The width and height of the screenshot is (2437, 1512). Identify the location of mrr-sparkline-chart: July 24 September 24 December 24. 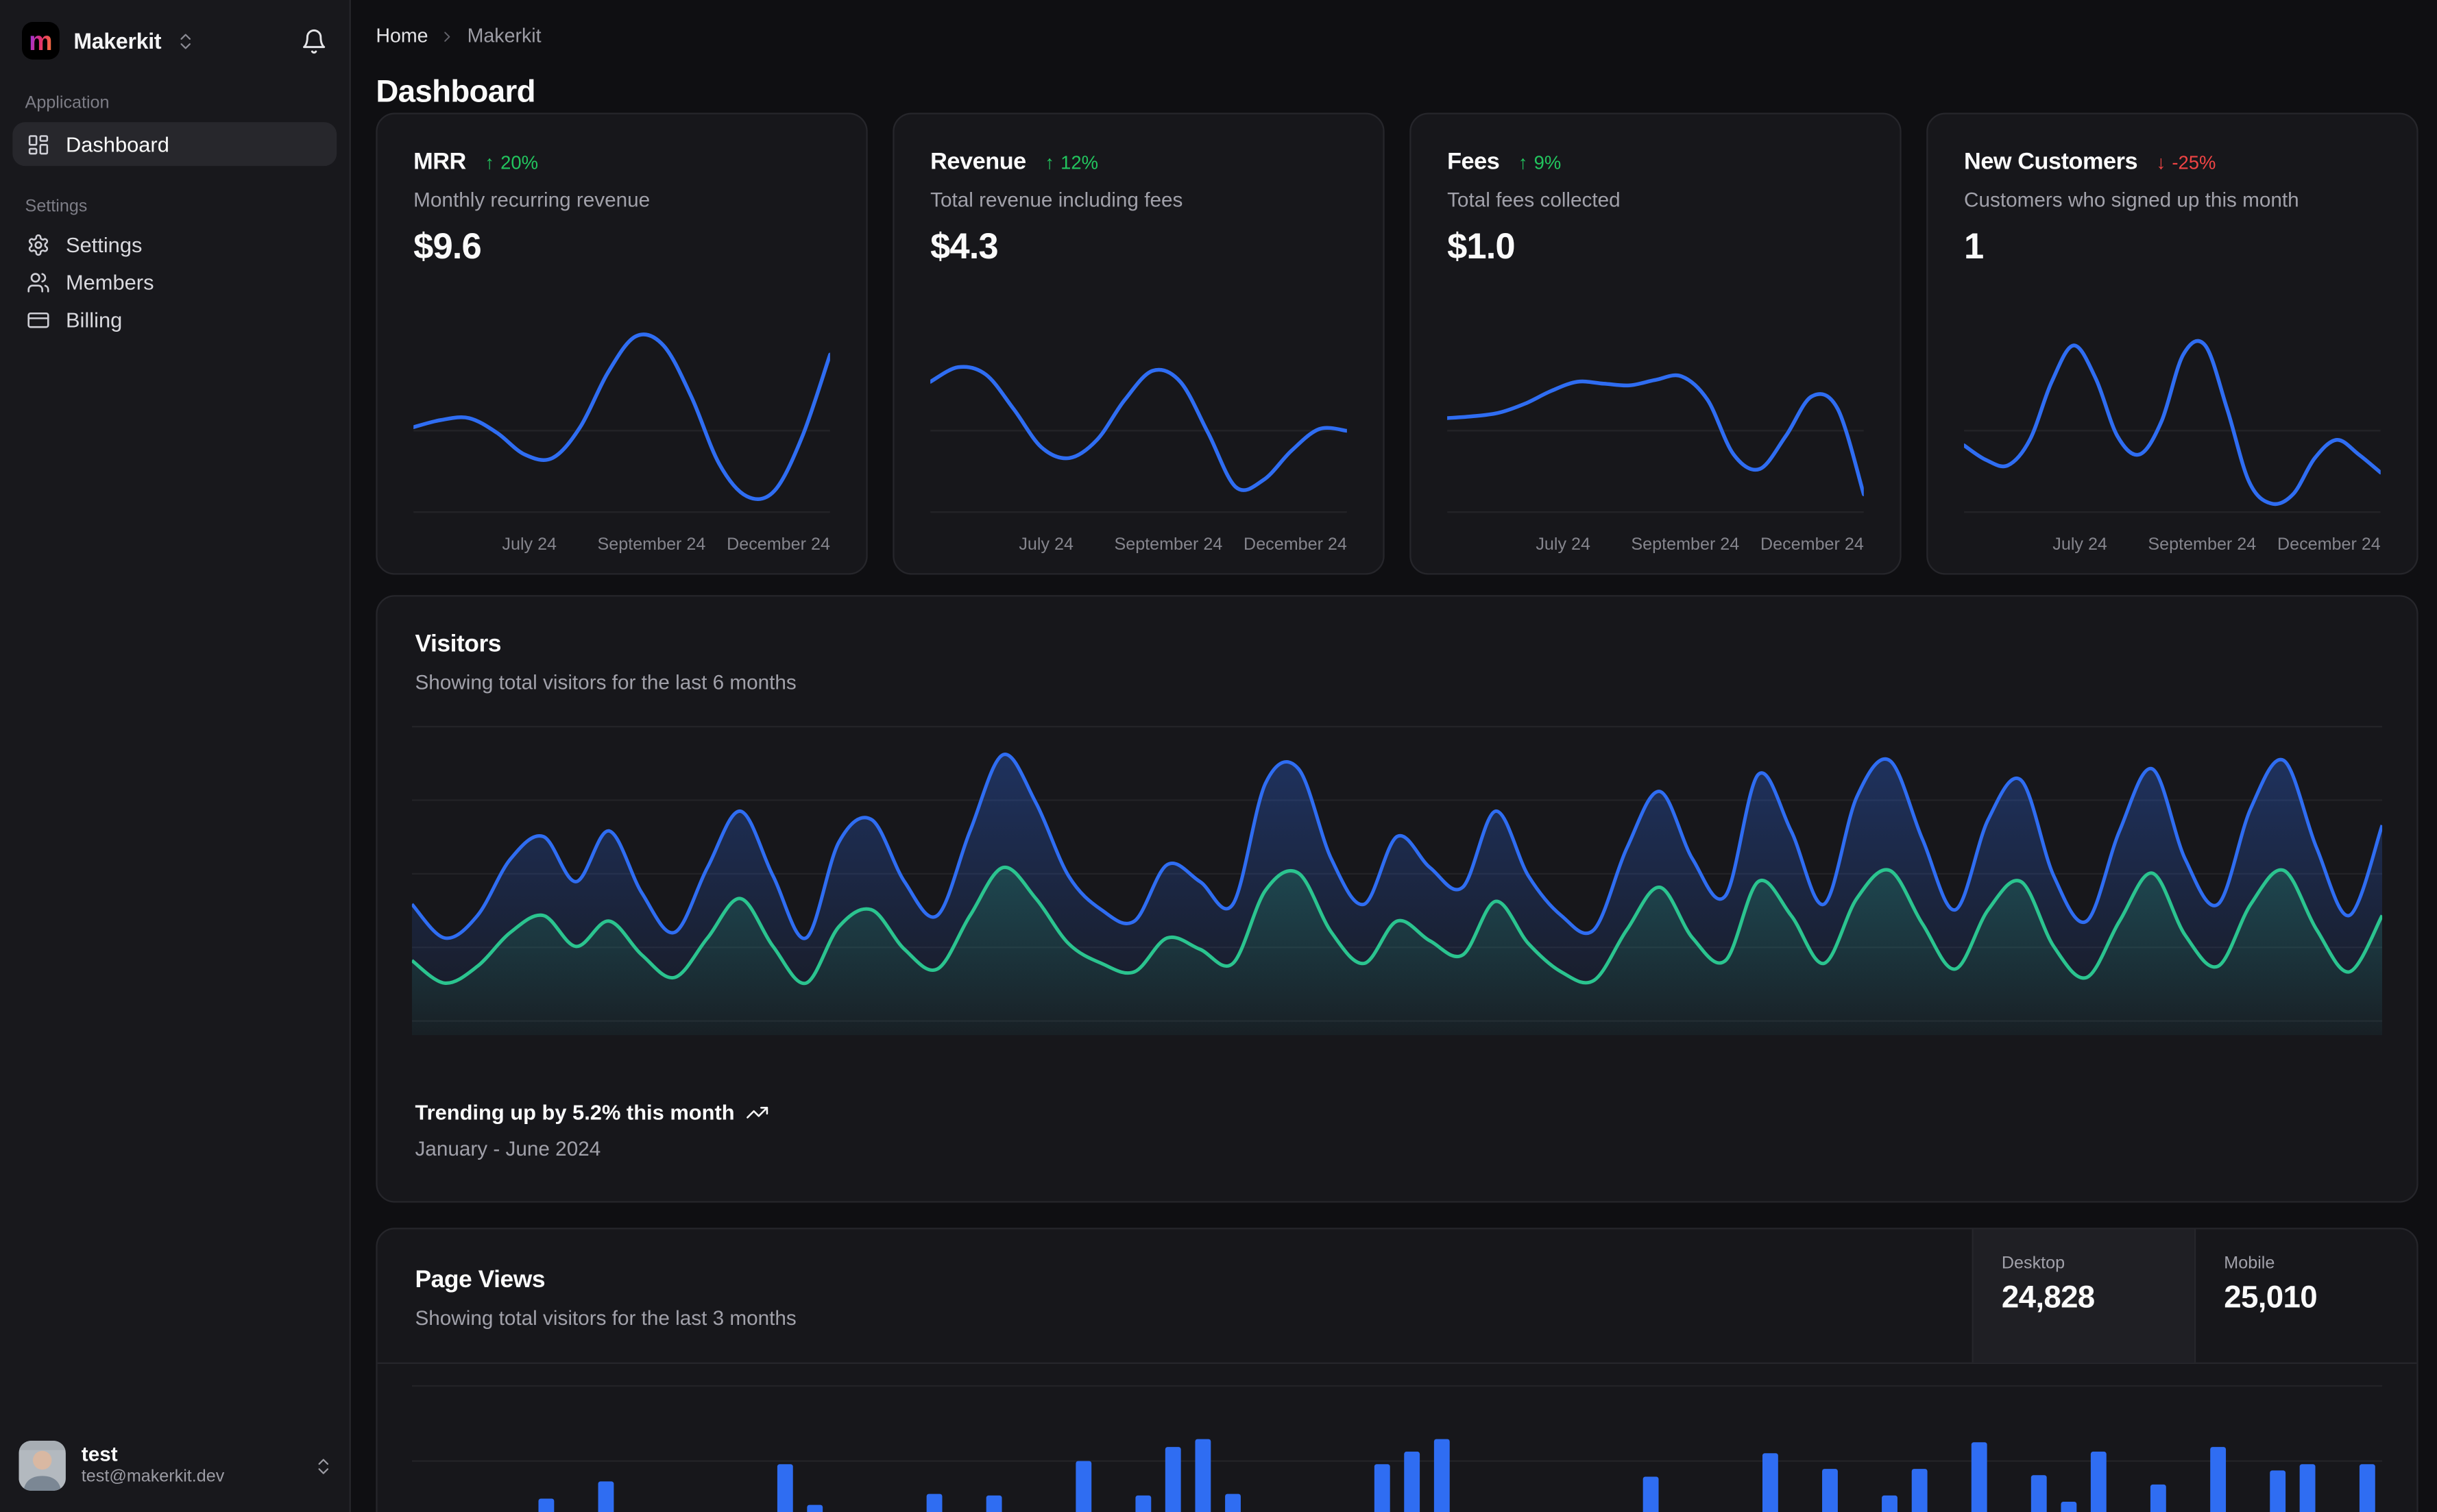
(621, 443).